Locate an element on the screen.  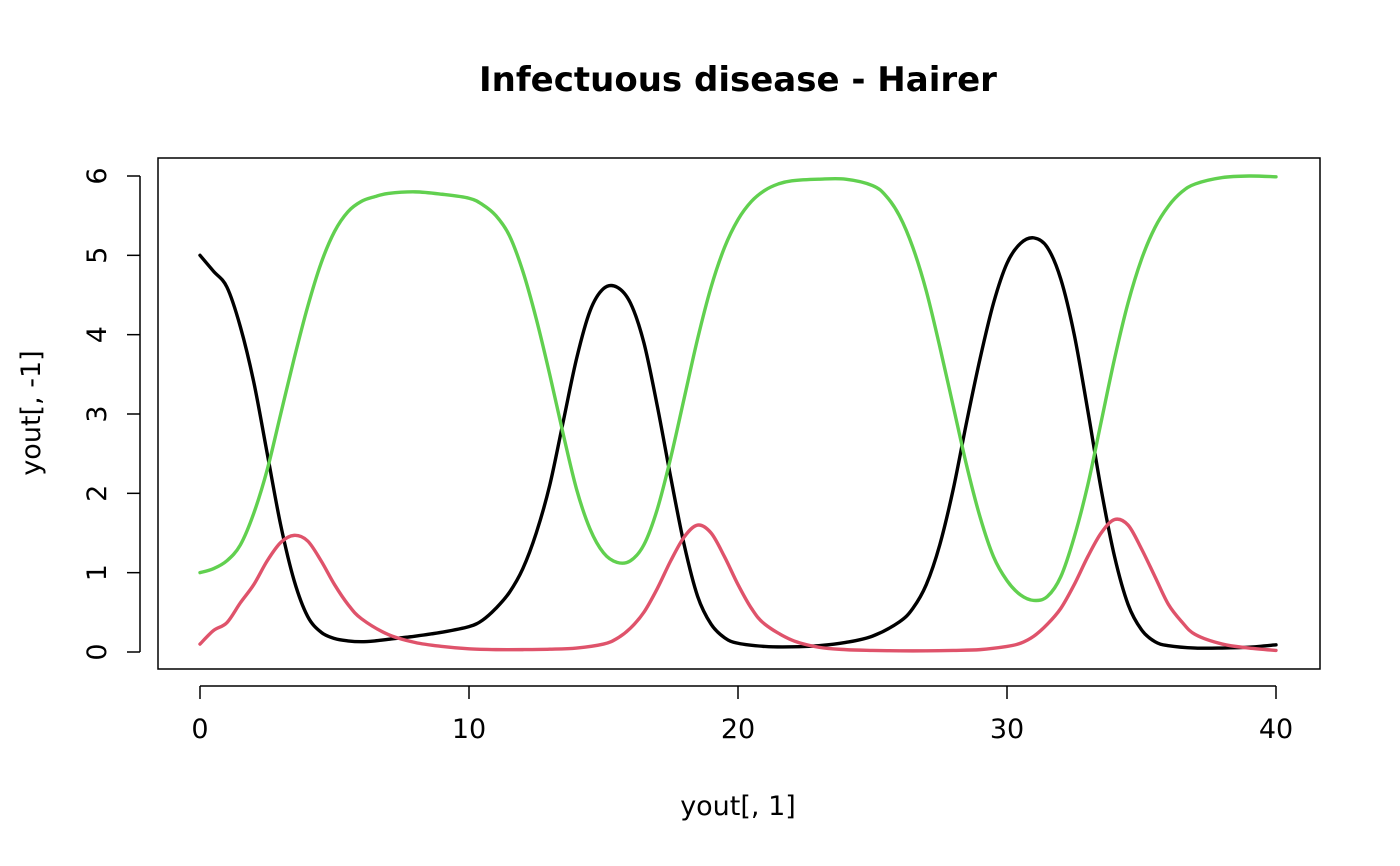
y-axis-label: yout[, -1] is located at coordinates (31, 412).